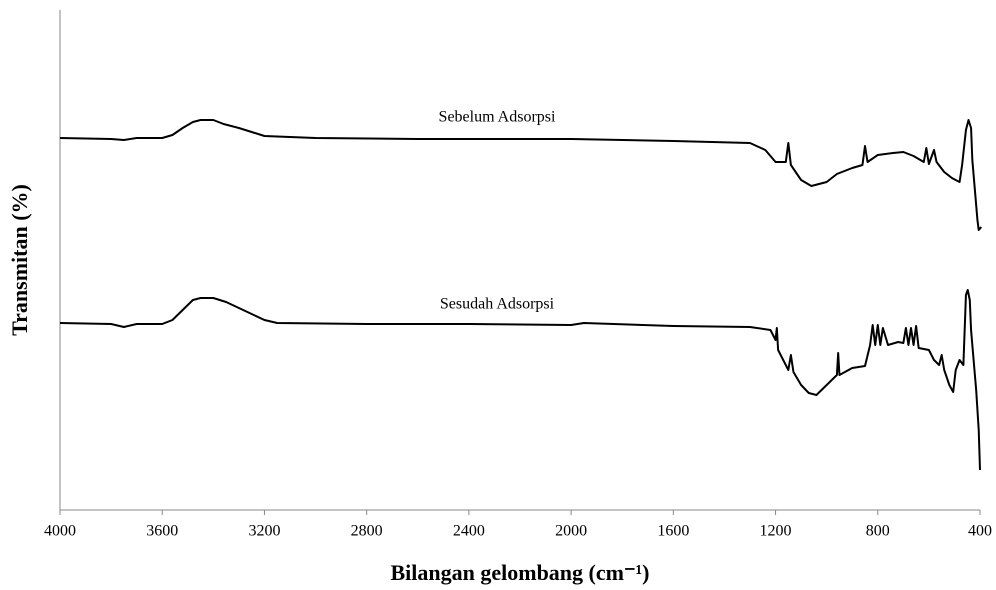  I want to click on x-tick-label: 3600, so click(162, 531).